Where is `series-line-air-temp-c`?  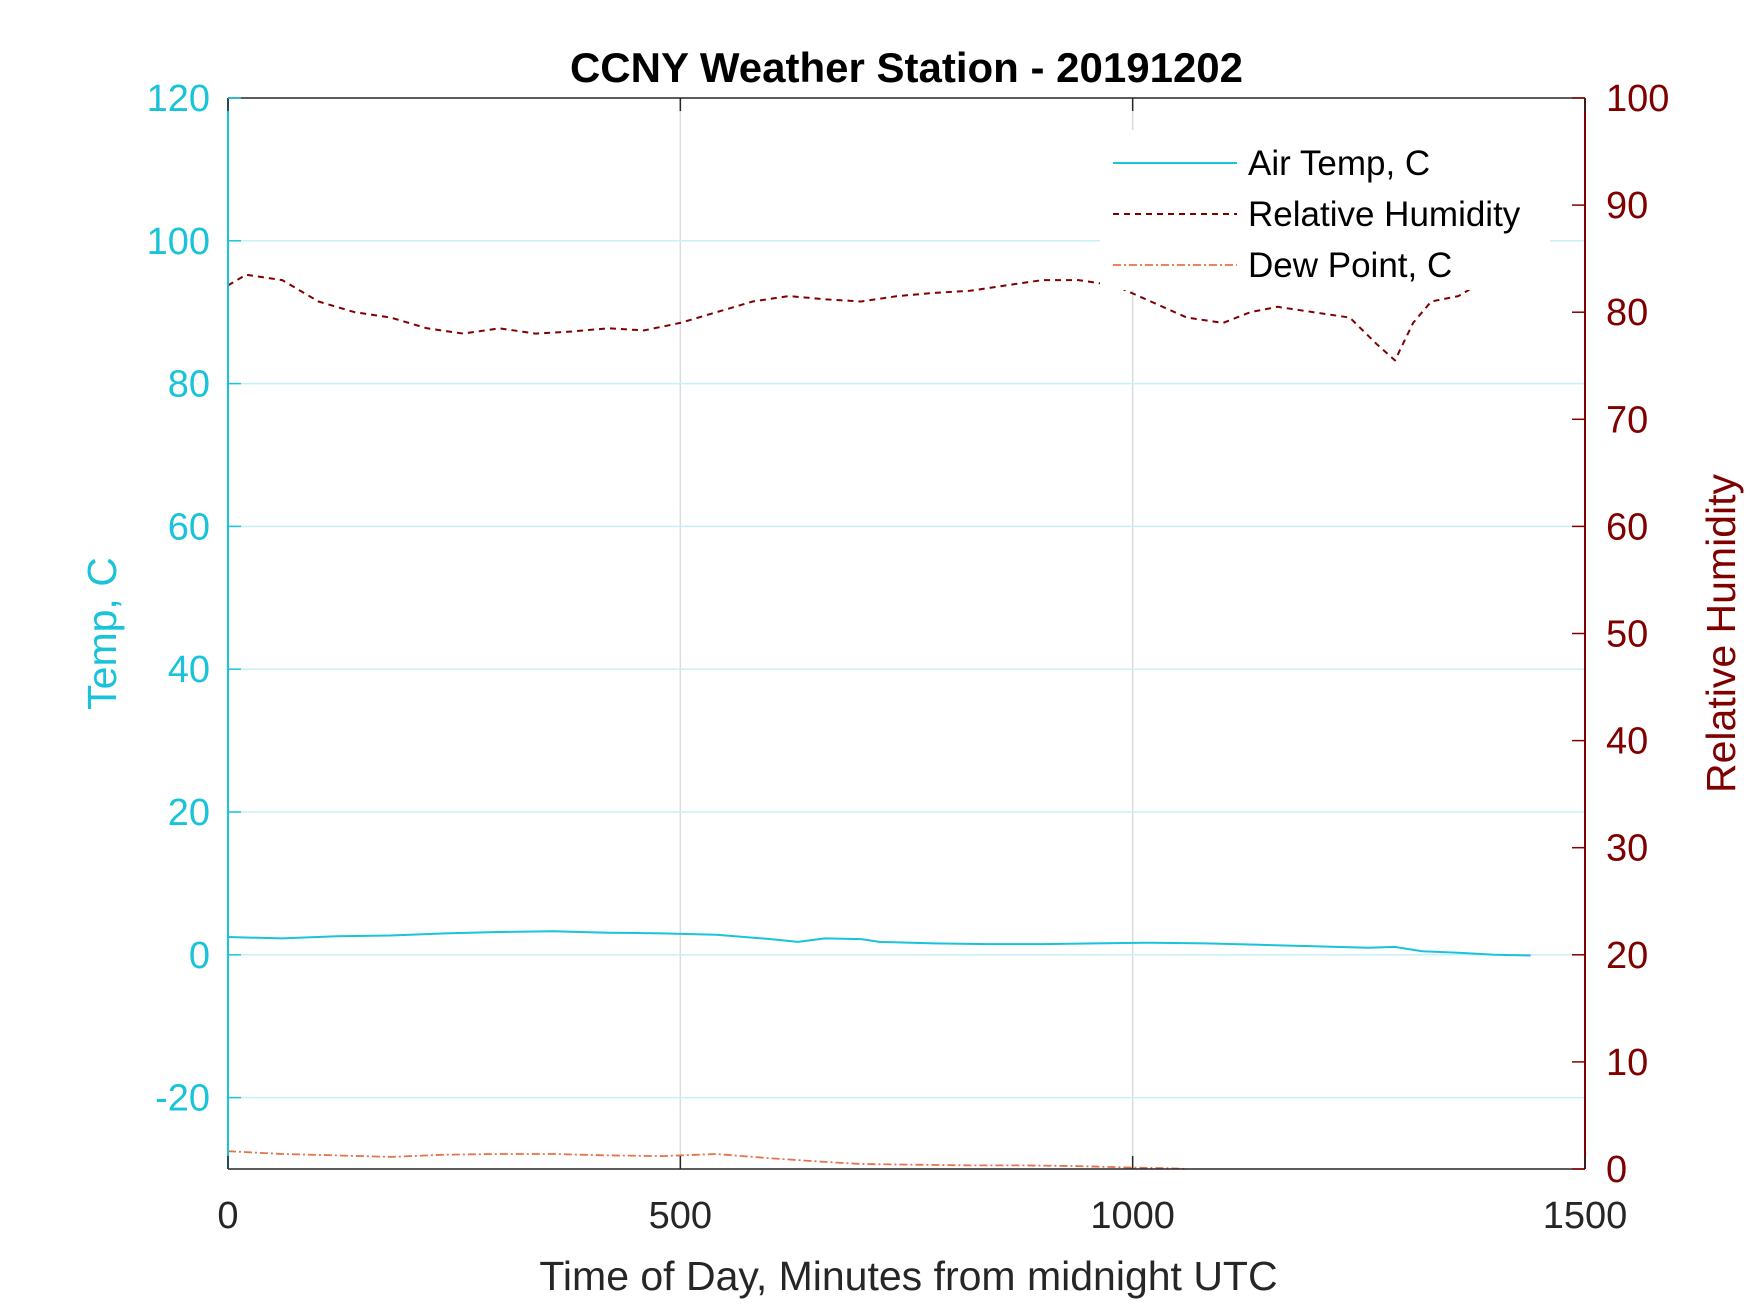 series-line-air-temp-c is located at coordinates (879, 943).